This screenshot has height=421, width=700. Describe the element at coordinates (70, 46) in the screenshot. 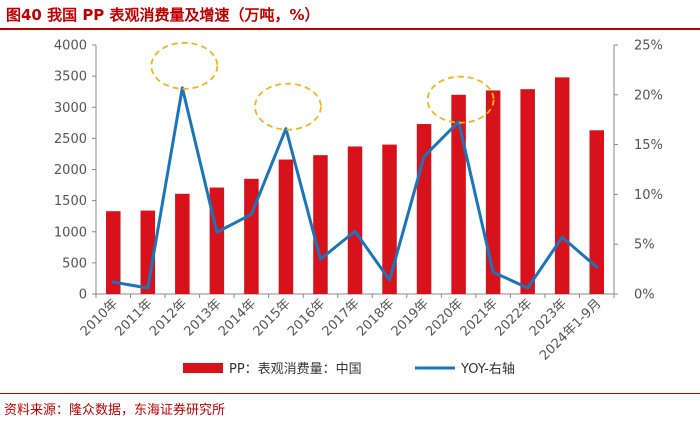

I see `left-tick-label: 4000` at that location.